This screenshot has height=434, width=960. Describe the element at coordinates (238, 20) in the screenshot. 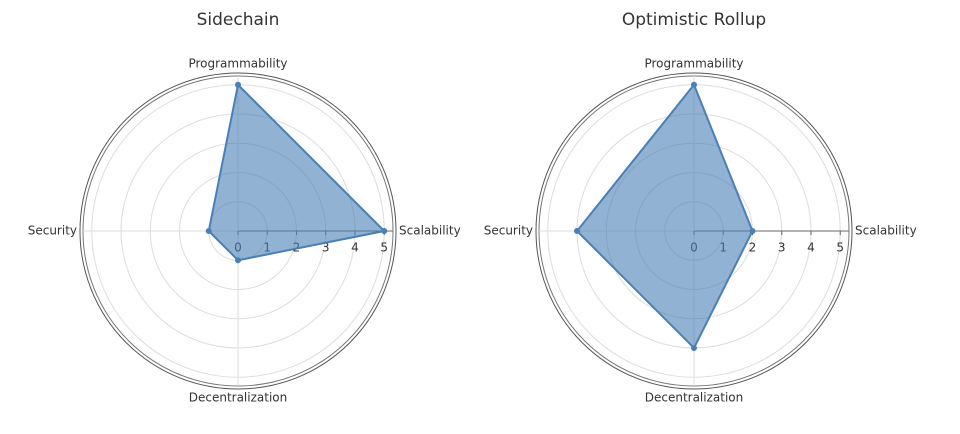

I see `chart-title: Sidechain` at that location.